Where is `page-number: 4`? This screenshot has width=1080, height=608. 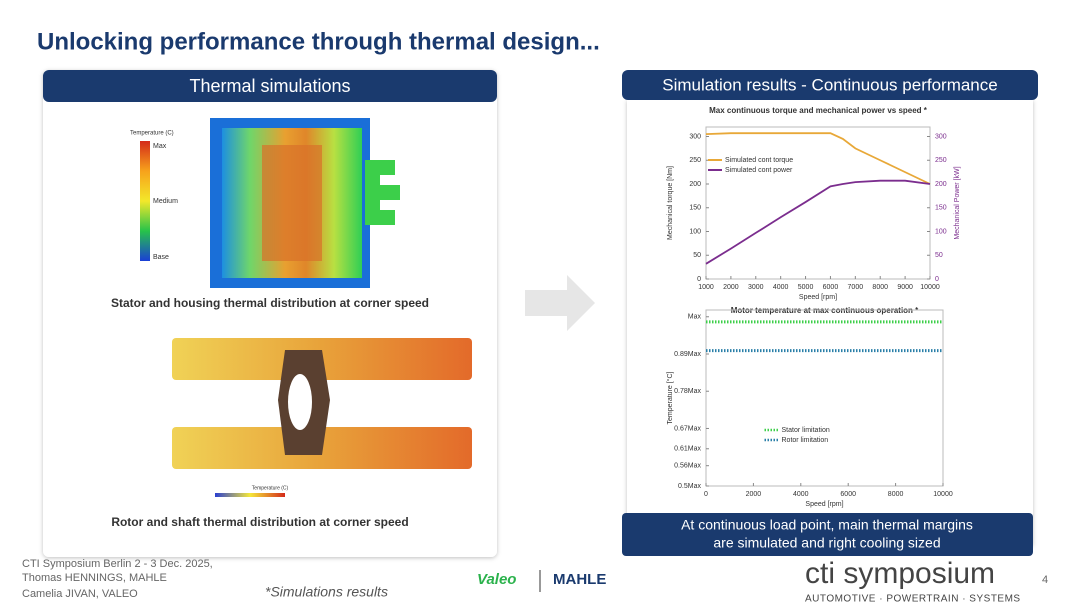
page-number: 4 is located at coordinates (1045, 580).